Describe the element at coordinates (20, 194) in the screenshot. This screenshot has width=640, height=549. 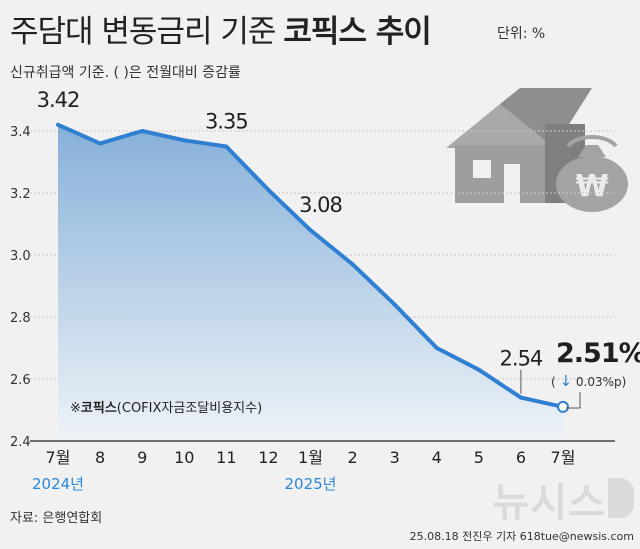
I see `y-tick-label: 3.2` at that location.